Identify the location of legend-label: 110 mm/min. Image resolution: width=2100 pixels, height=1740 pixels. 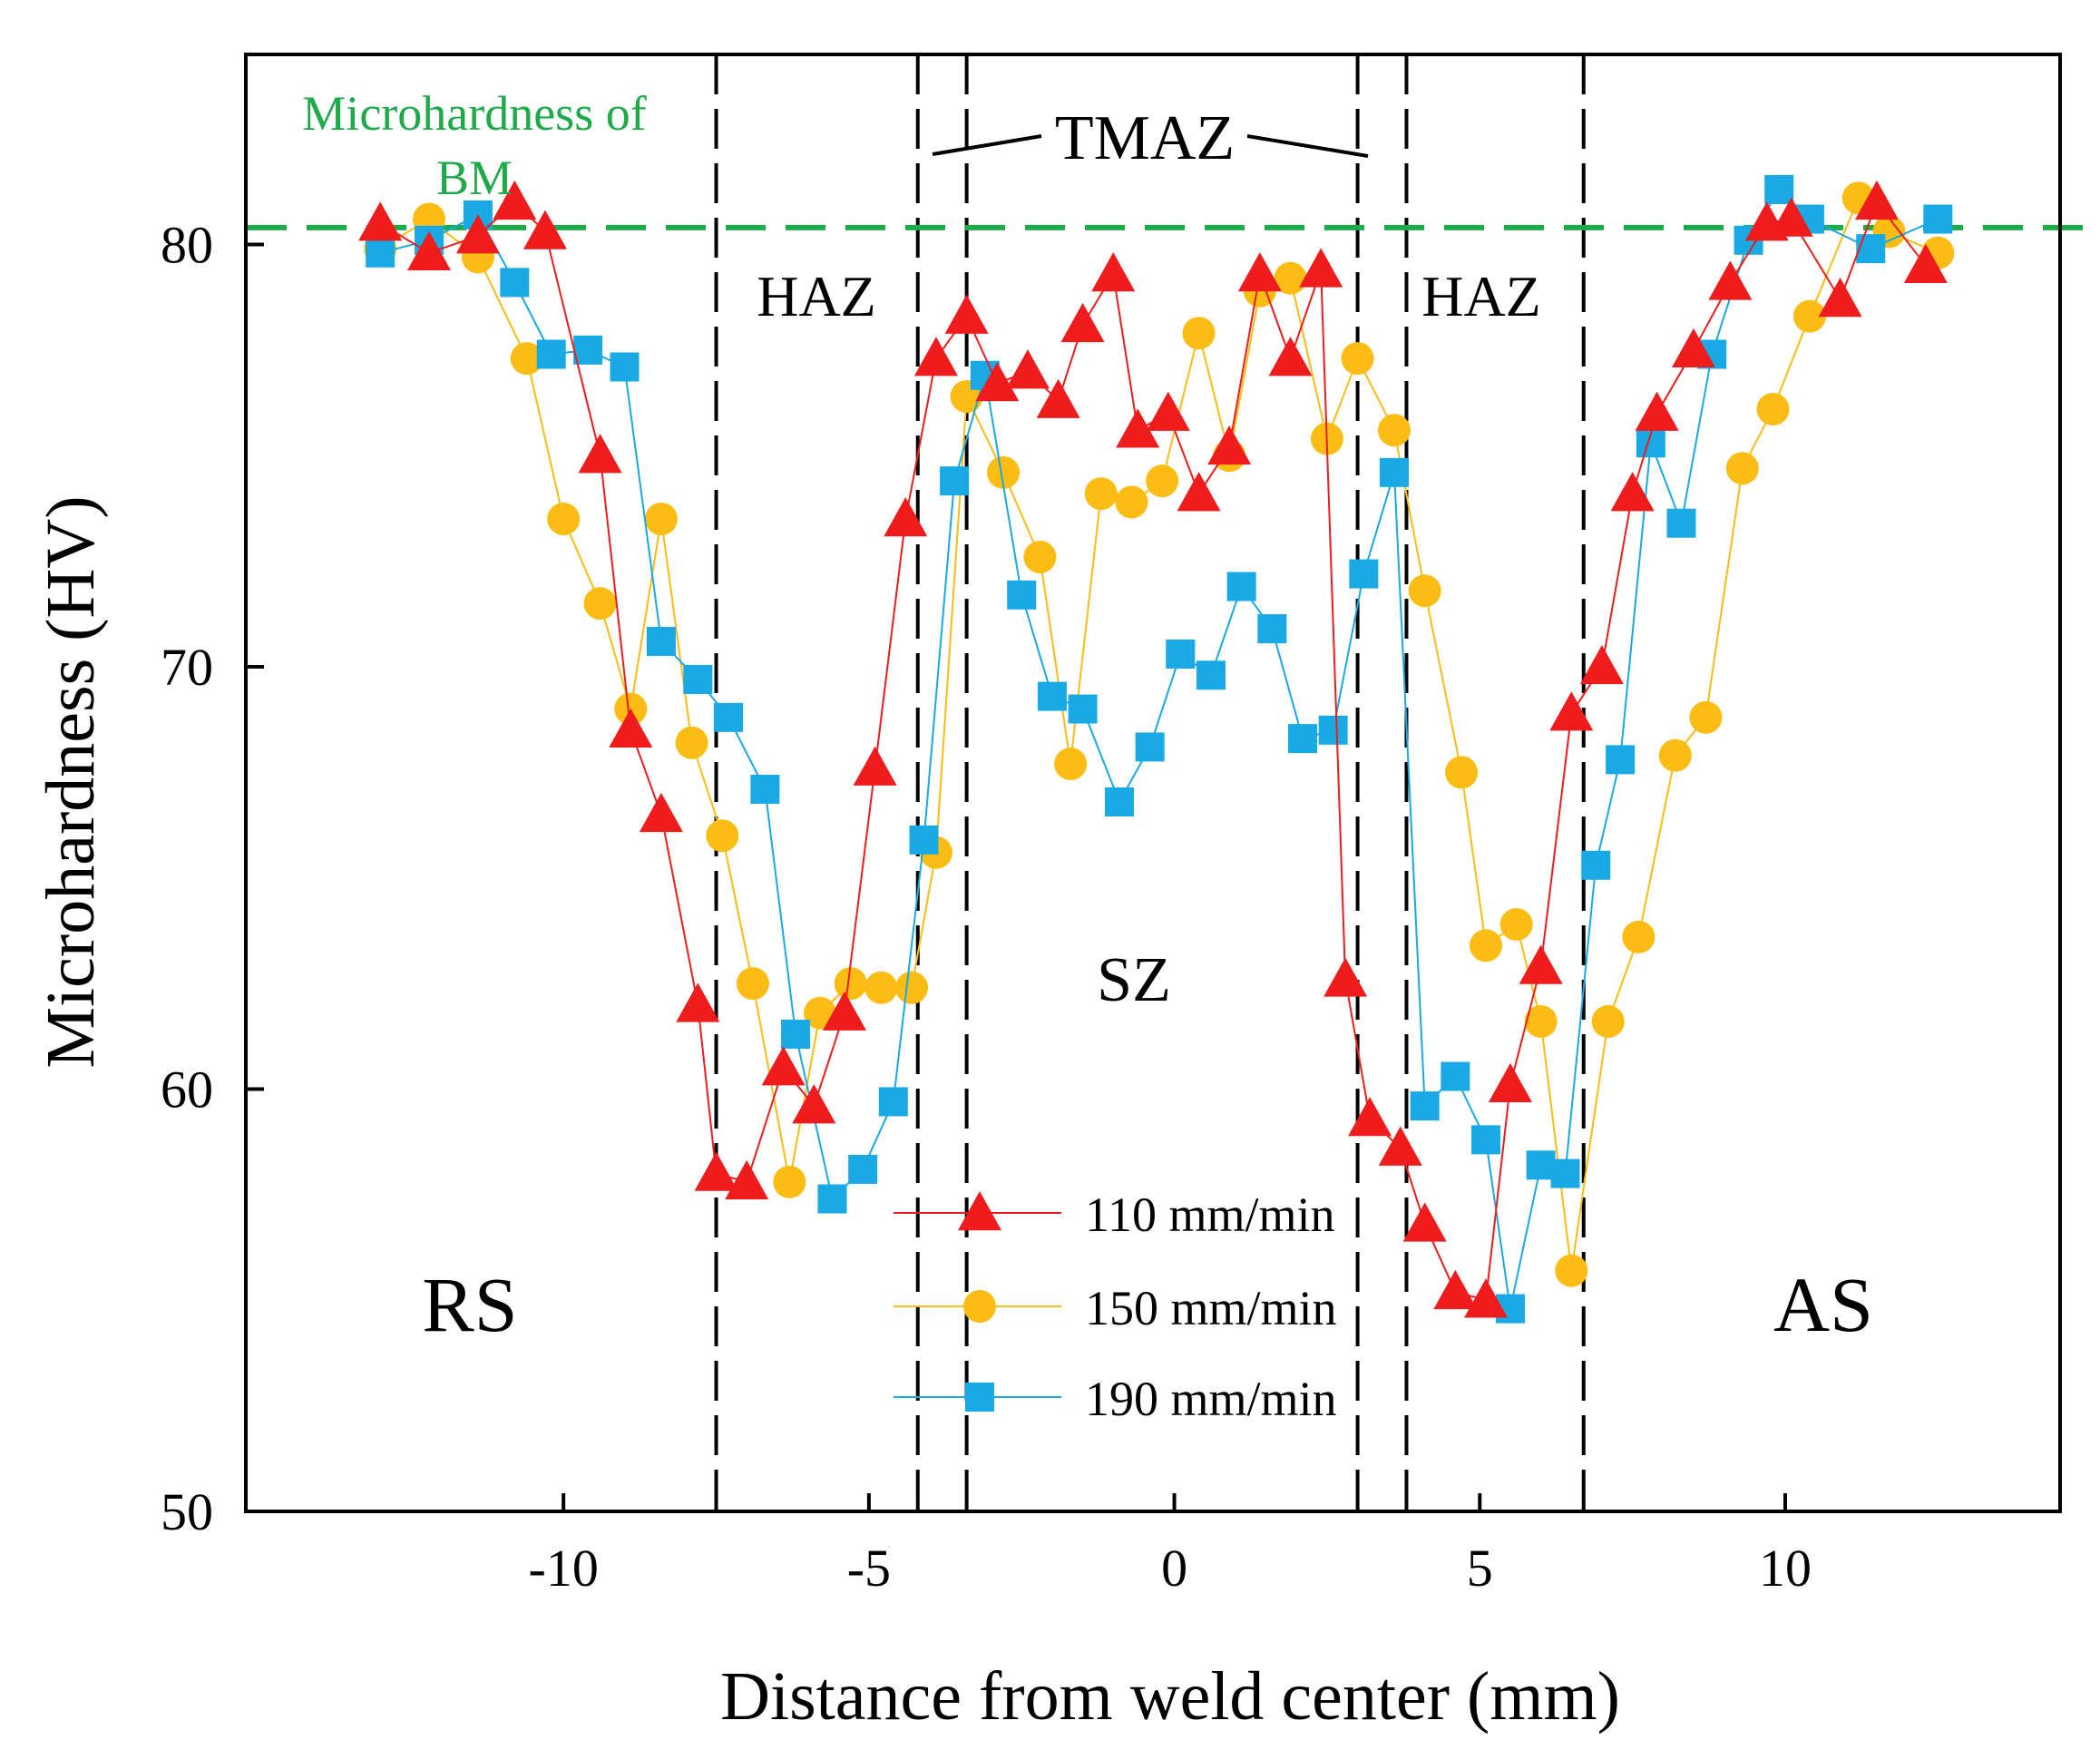
(1210, 1215).